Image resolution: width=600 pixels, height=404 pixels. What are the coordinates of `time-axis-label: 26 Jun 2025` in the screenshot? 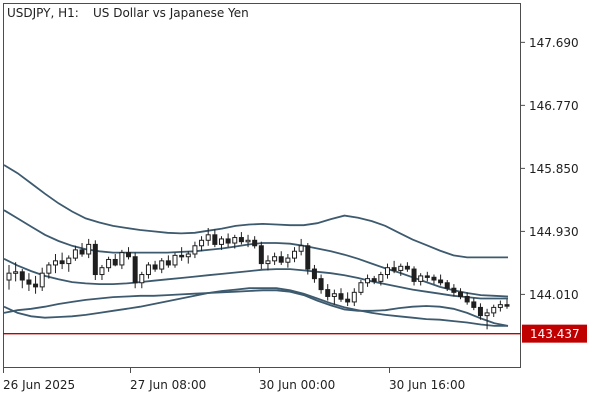 It's located at (39, 385).